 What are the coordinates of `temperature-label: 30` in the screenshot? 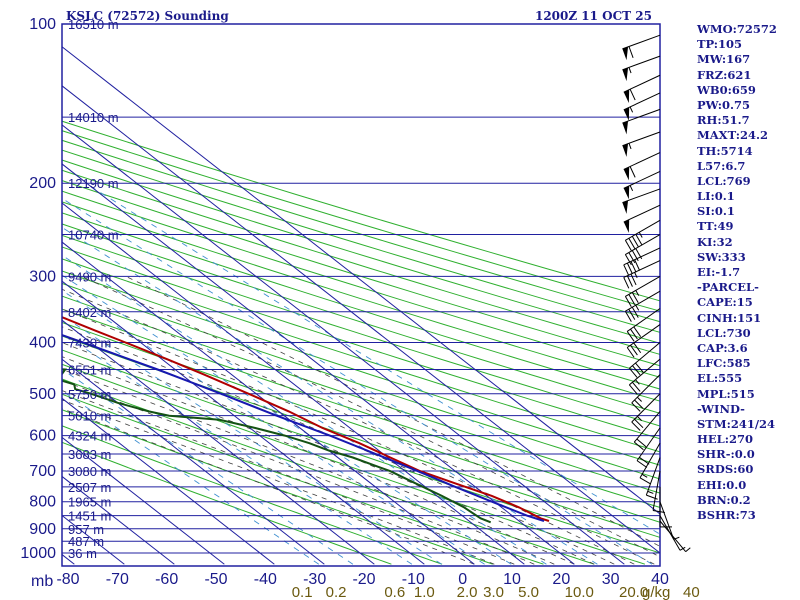 It's located at (611, 579).